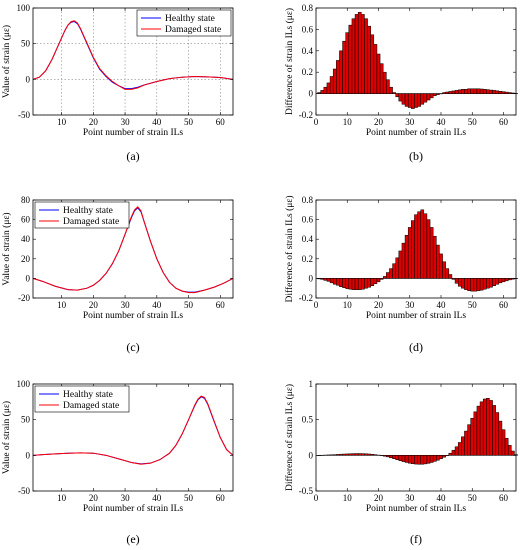 The height and width of the screenshot is (550, 520). I want to click on panel-label: (e), so click(132, 539).